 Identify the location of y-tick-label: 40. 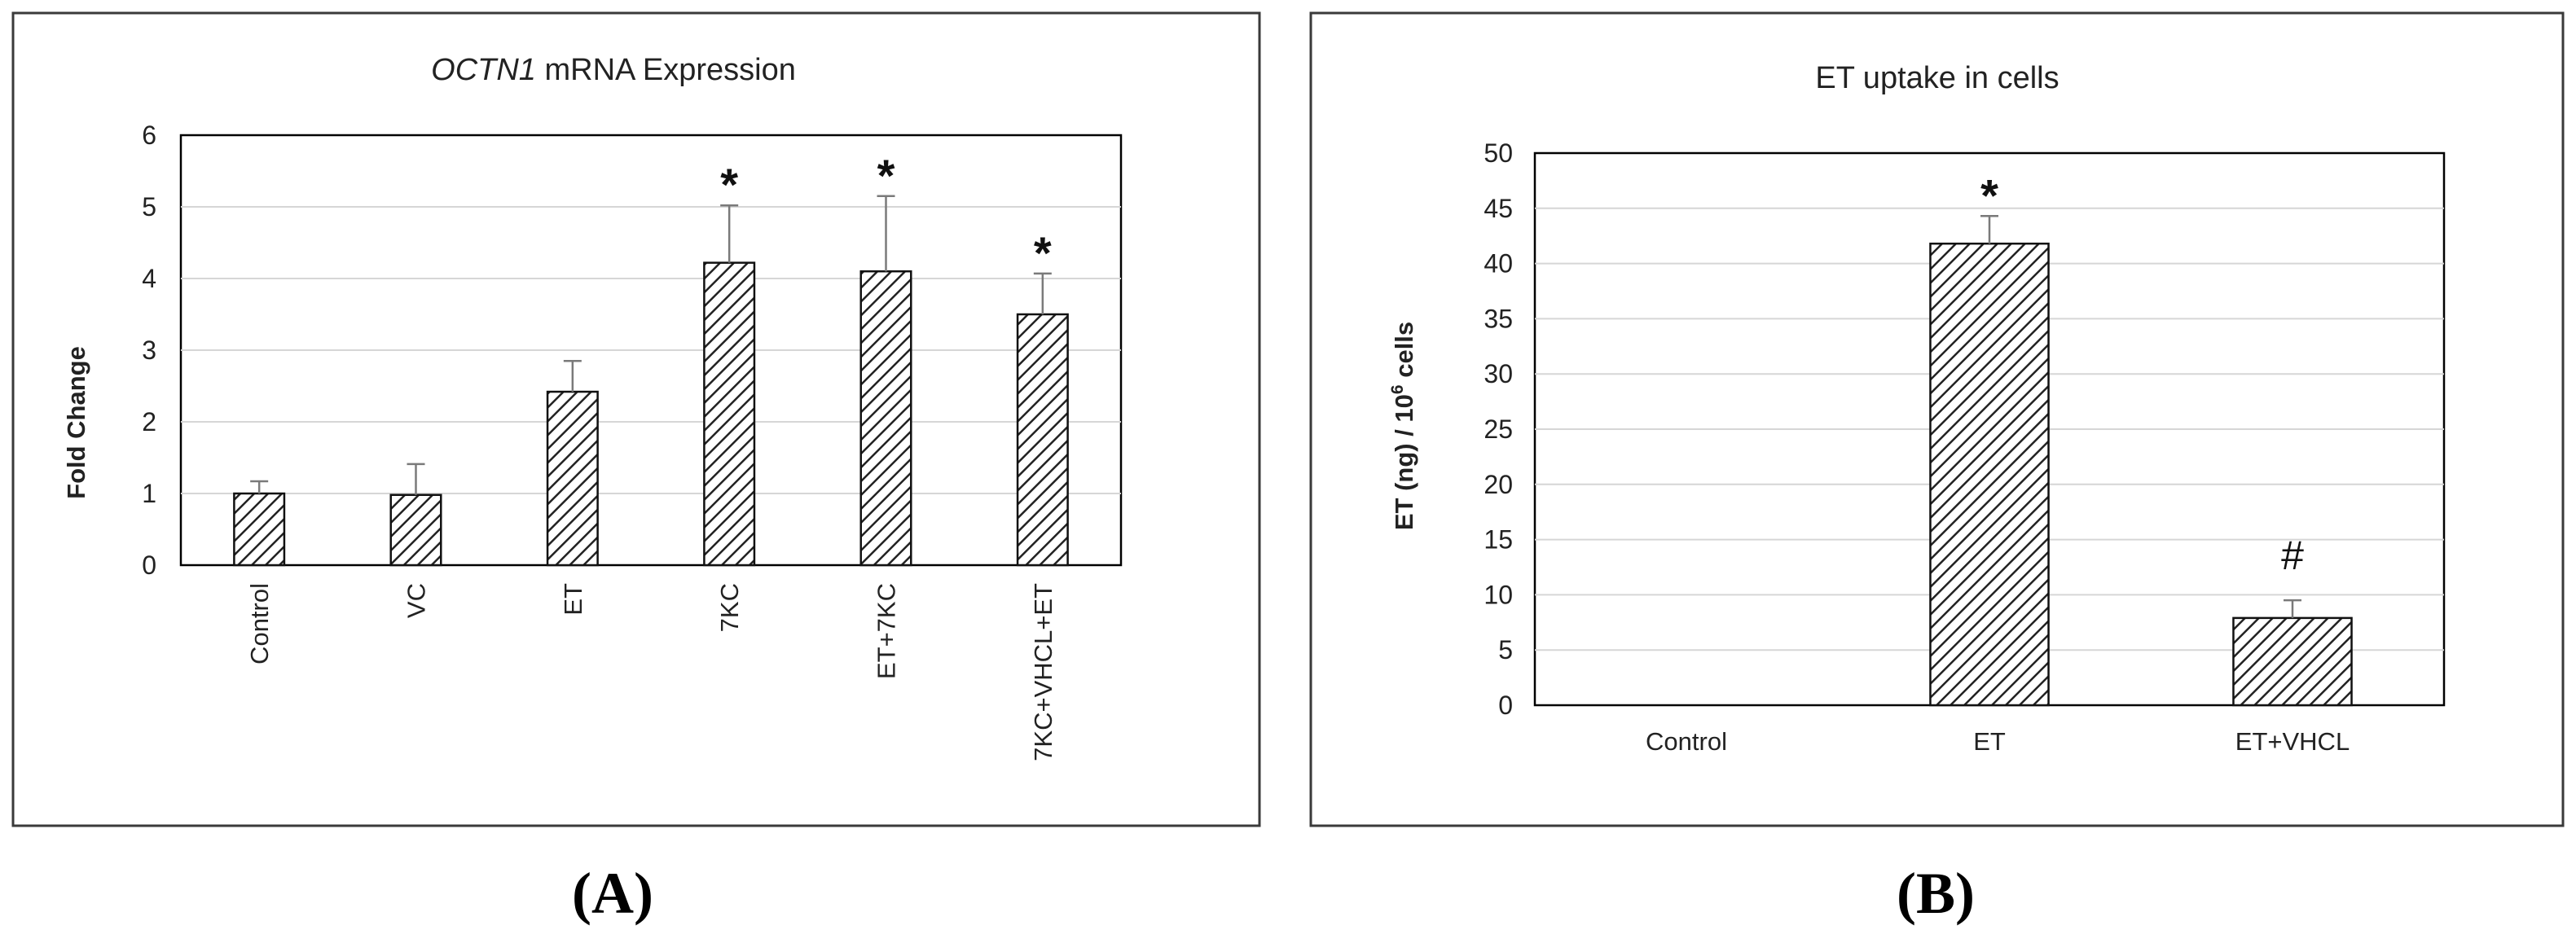
(1498, 264).